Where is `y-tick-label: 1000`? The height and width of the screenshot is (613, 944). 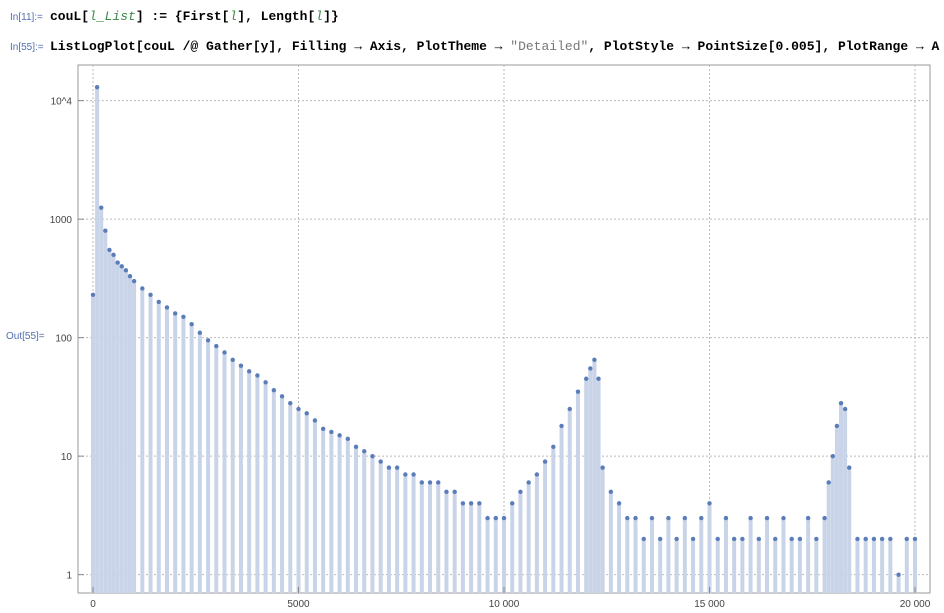 y-tick-label: 1000 is located at coordinates (61, 220).